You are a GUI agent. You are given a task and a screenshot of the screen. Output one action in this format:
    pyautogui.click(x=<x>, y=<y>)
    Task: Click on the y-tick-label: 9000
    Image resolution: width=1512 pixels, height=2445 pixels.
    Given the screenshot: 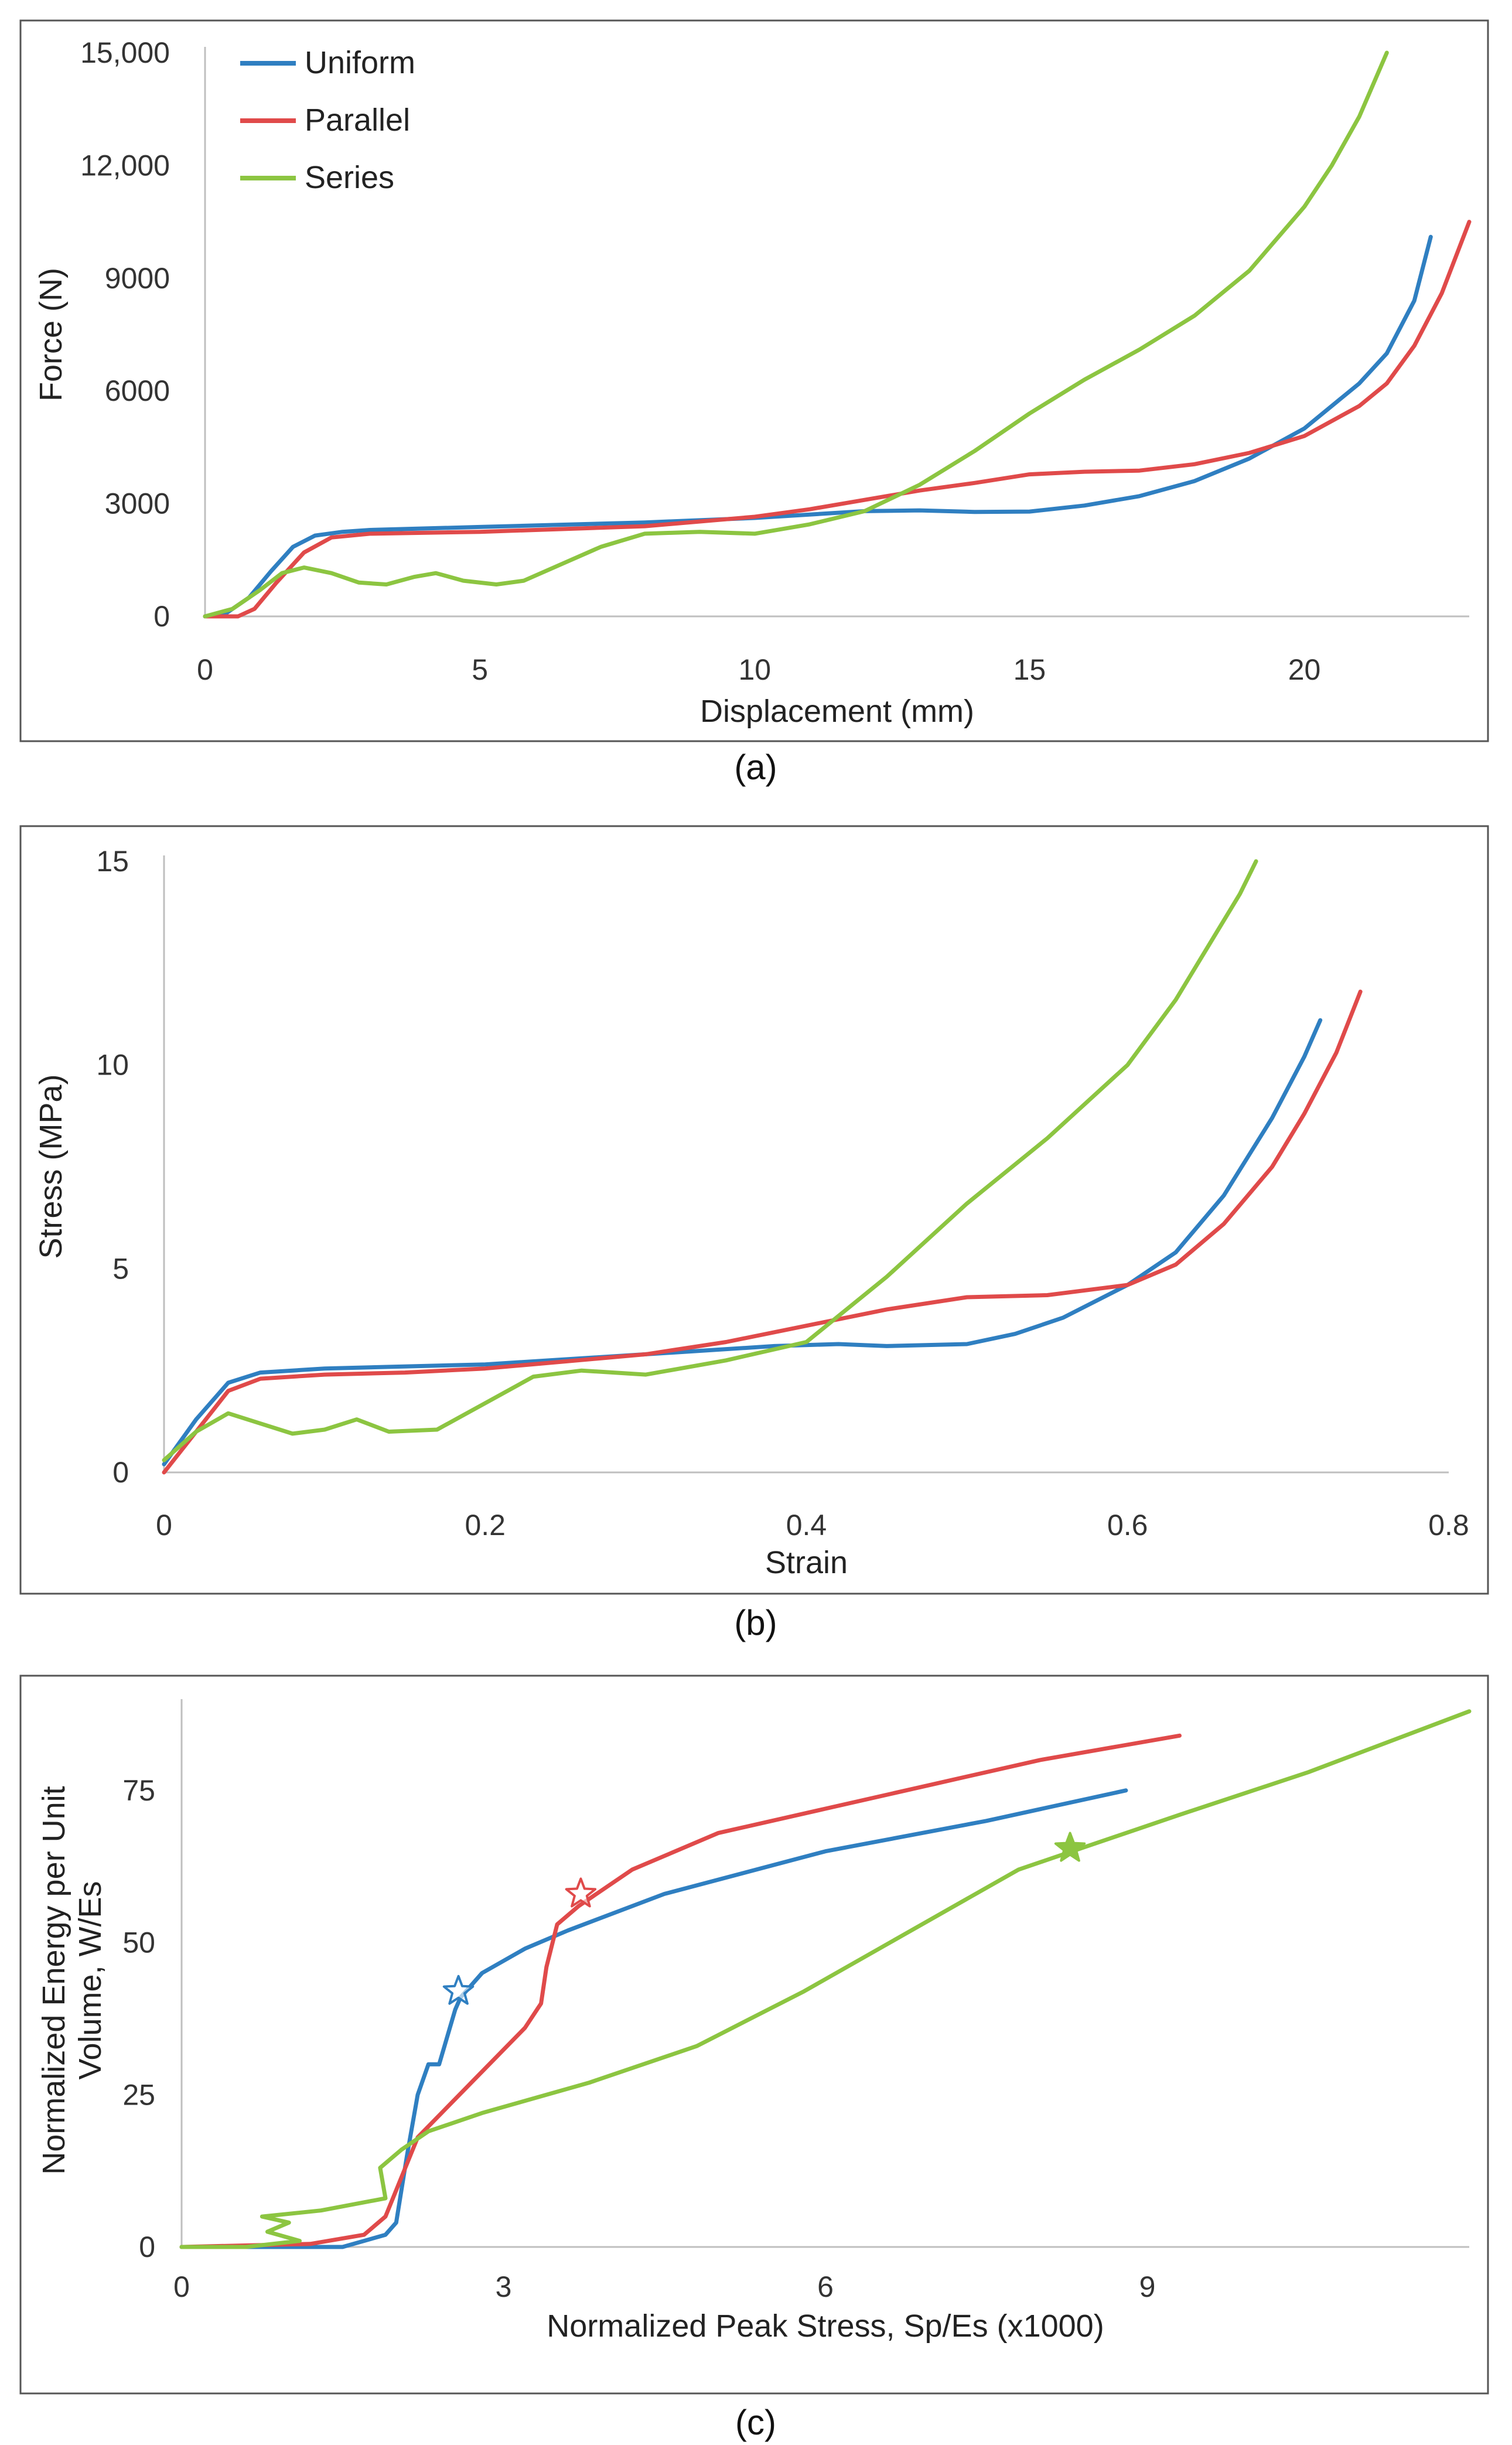 What is the action you would take?
    pyautogui.click(x=137, y=278)
    